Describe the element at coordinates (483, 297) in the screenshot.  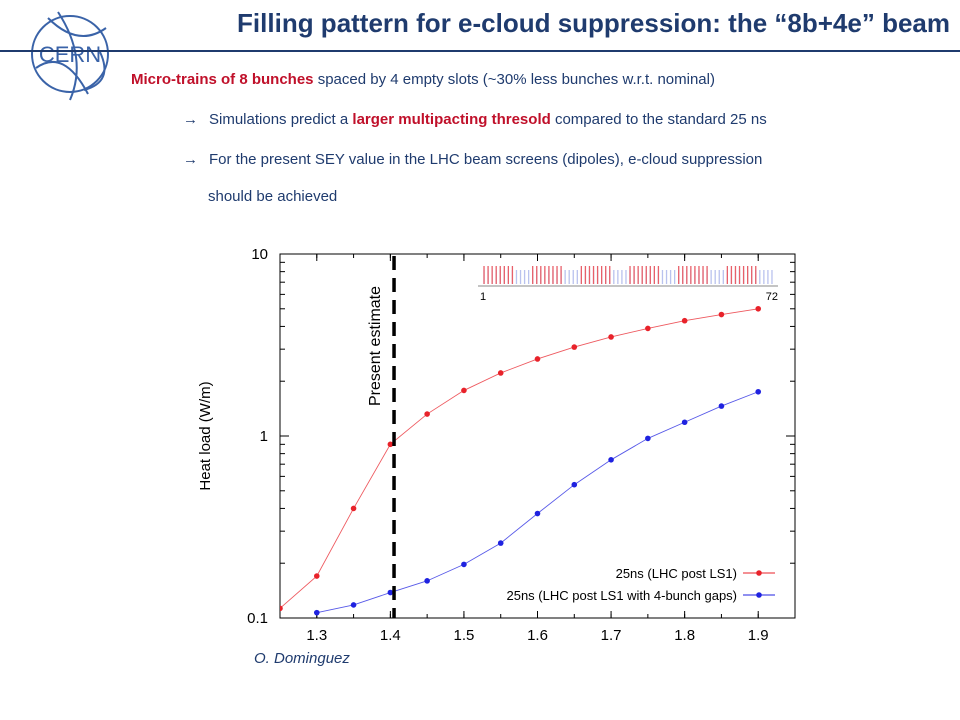
I see `inset-start-label: 1` at that location.